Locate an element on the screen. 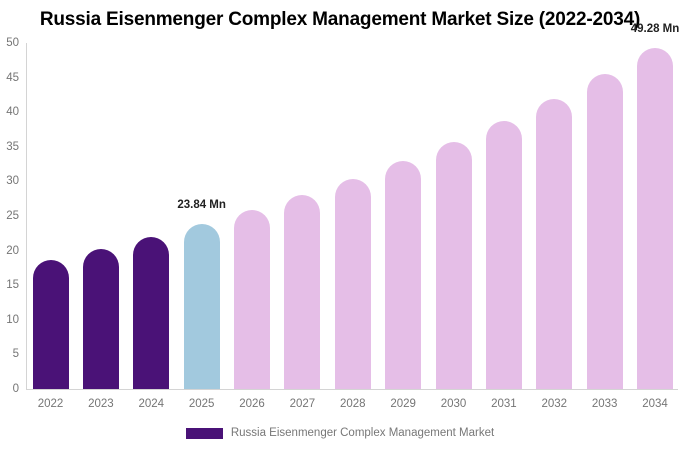 The width and height of the screenshot is (680, 450). y-axis-tick-label-10: 10 is located at coordinates (12, 319).